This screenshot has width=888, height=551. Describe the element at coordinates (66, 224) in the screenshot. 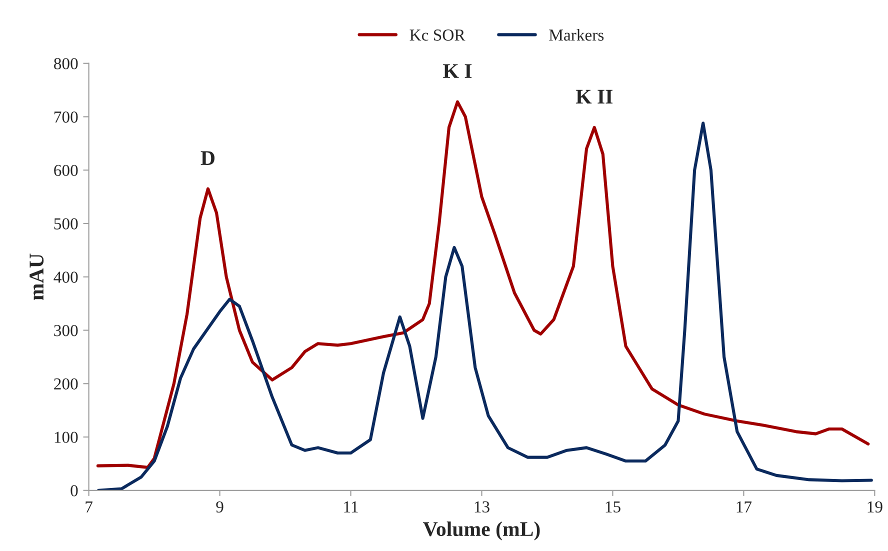

I see `y-tick-label: 500` at that location.